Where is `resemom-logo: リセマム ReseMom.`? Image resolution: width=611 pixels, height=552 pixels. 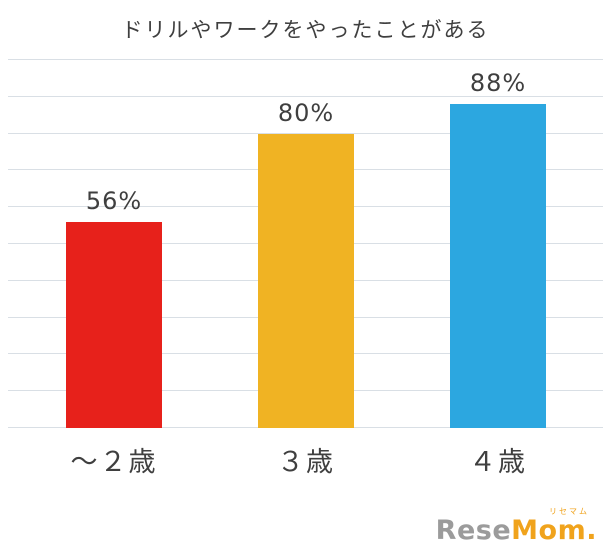 resemom-logo: リセマム ReseMom. is located at coordinates (516, 526).